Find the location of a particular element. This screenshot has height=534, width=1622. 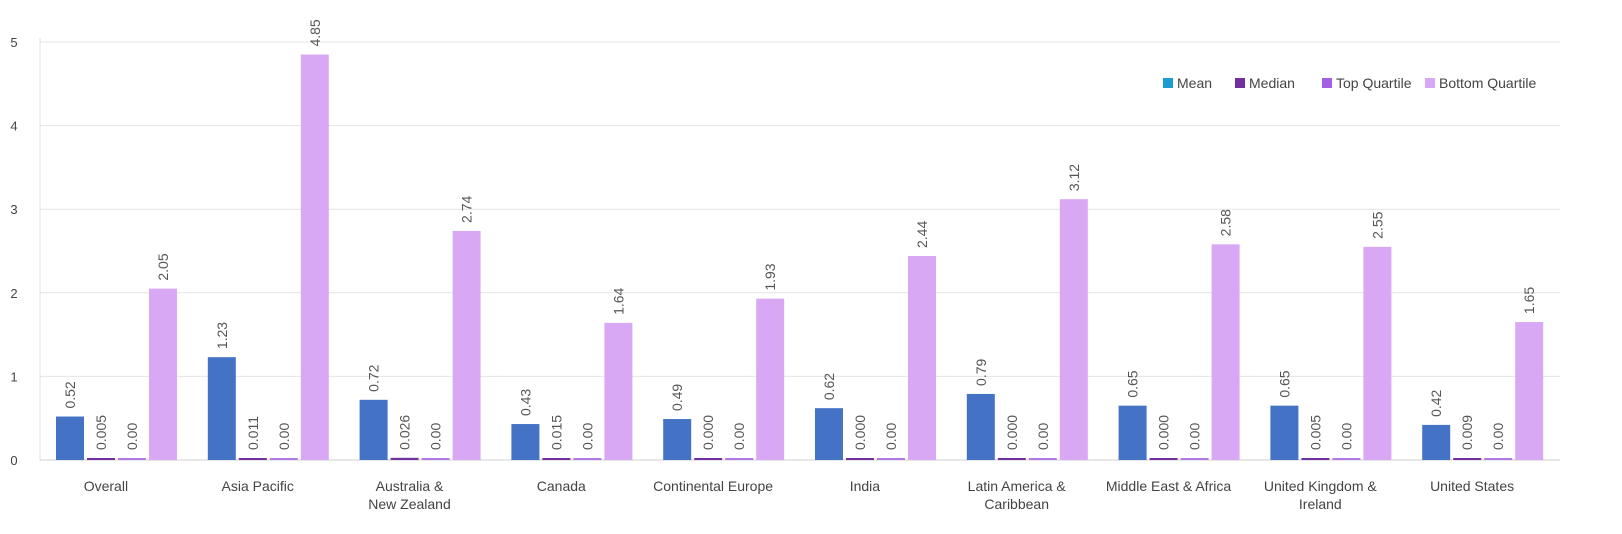

legend-item: Median is located at coordinates (1265, 83).